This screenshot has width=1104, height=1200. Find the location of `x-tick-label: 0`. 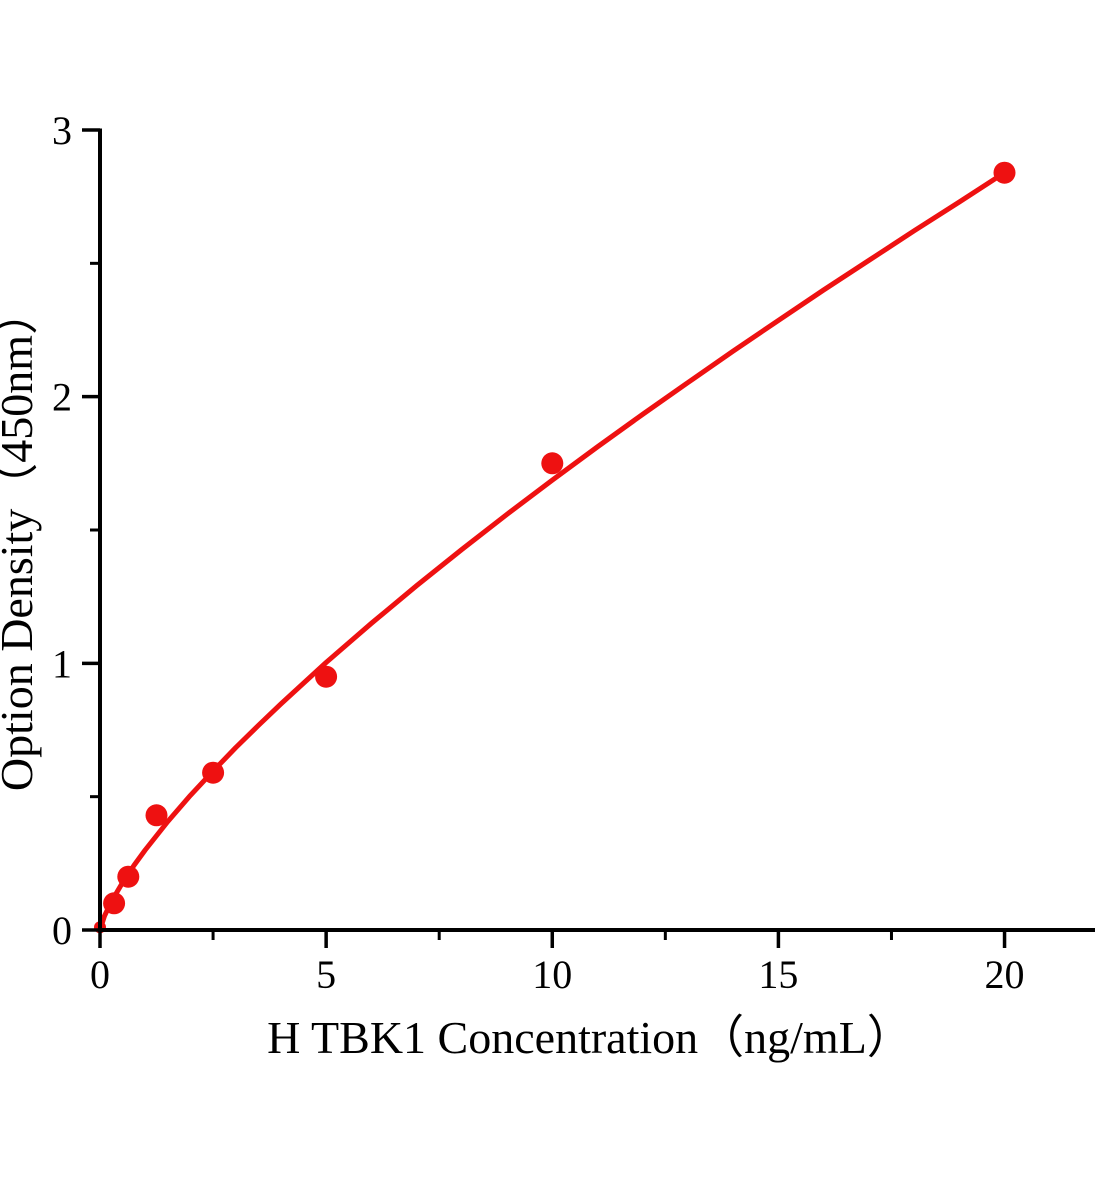

x-tick-label: 0 is located at coordinates (100, 974).